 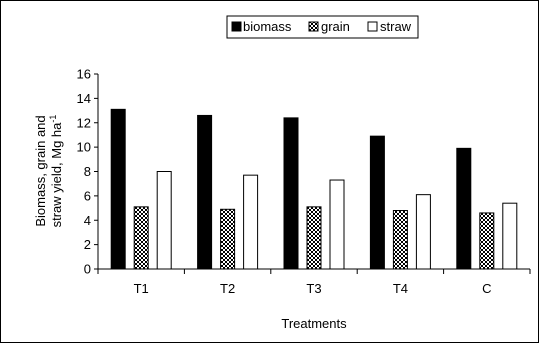 What do you see at coordinates (400, 288) in the screenshot?
I see `x-tick-label-t4: T4` at bounding box center [400, 288].